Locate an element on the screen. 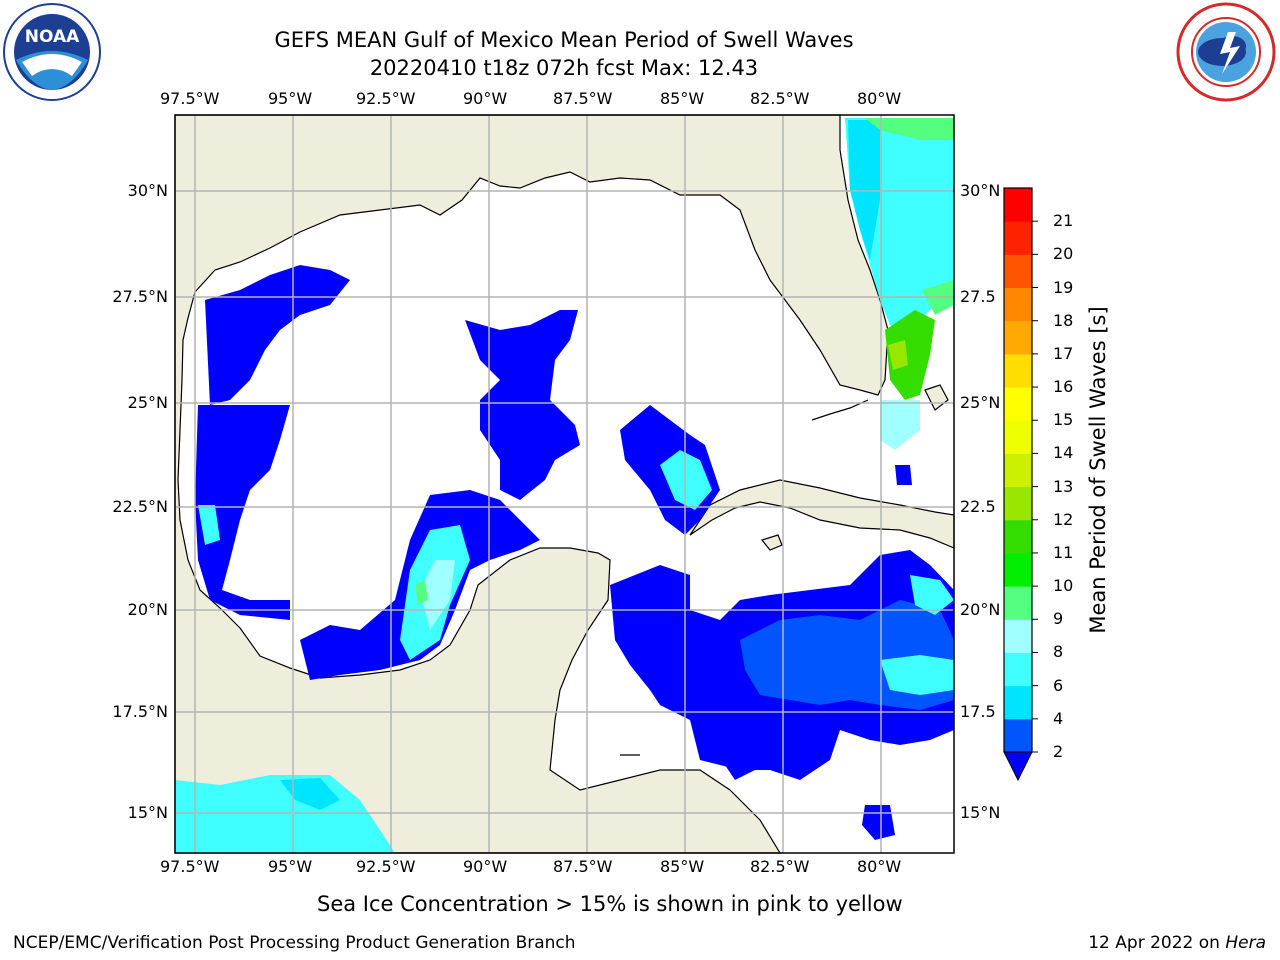  lat-label-left: 15°N is located at coordinates (147, 812).